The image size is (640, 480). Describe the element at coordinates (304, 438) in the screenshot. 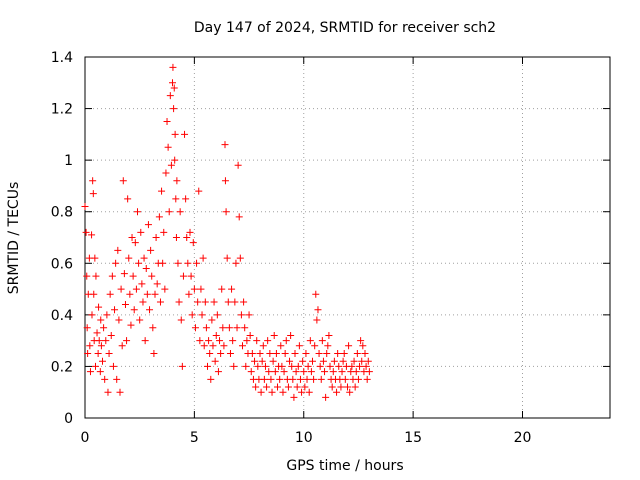

I see `x-tick-label: 10` at that location.